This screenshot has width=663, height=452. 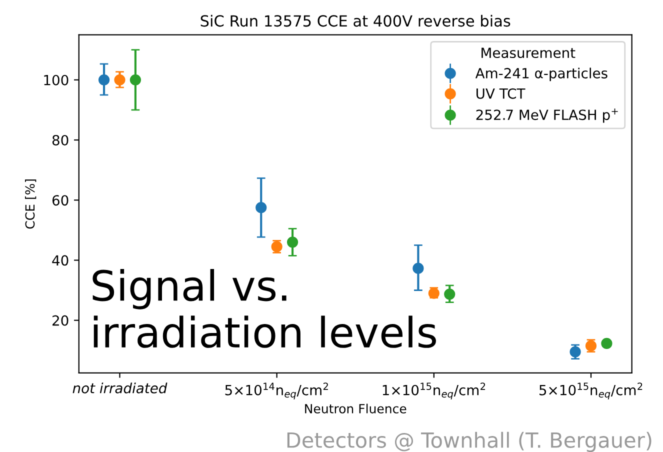 I want to click on x-tick-label: 5×10$^{14}$n$_{eq}$/cm$^{2}$, so click(x=276, y=391).